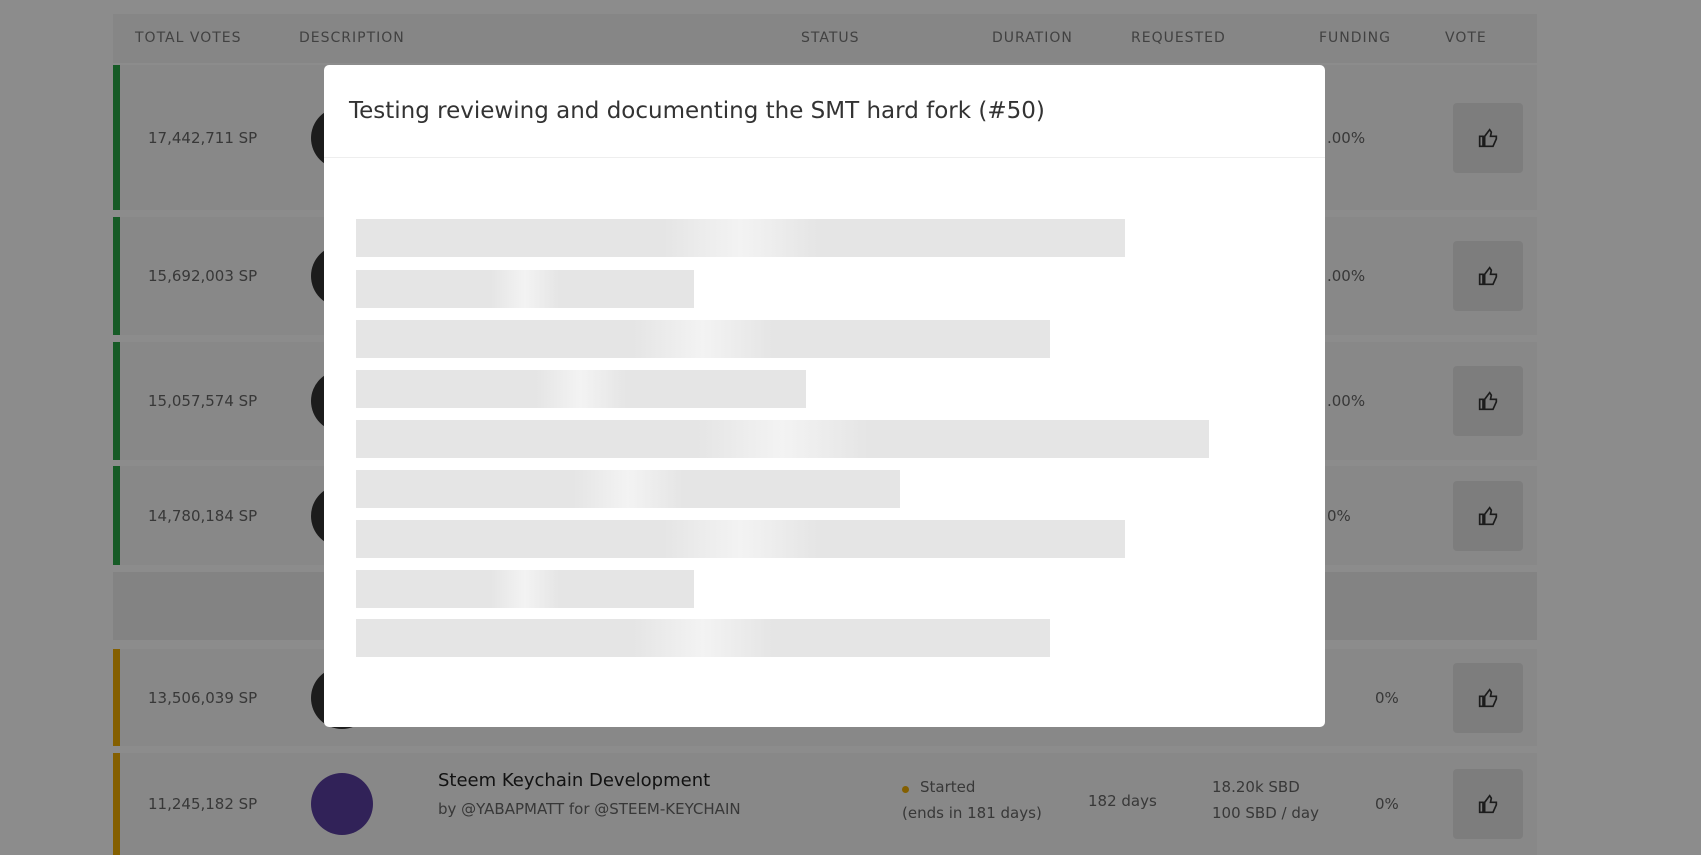 The width and height of the screenshot is (1701, 855). Describe the element at coordinates (203, 804) in the screenshot. I see `total-votes: 11,245,182 SP` at that location.